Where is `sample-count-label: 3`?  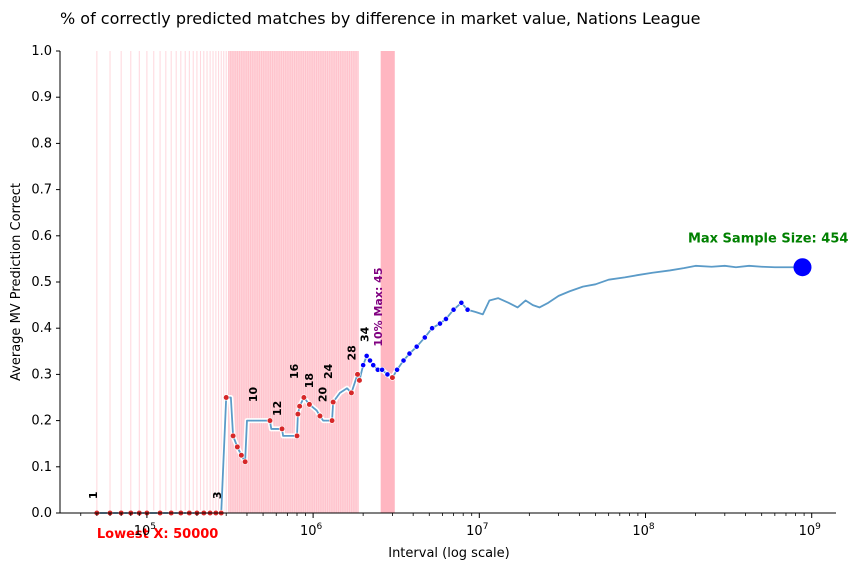 sample-count-label: 3 is located at coordinates (217, 495).